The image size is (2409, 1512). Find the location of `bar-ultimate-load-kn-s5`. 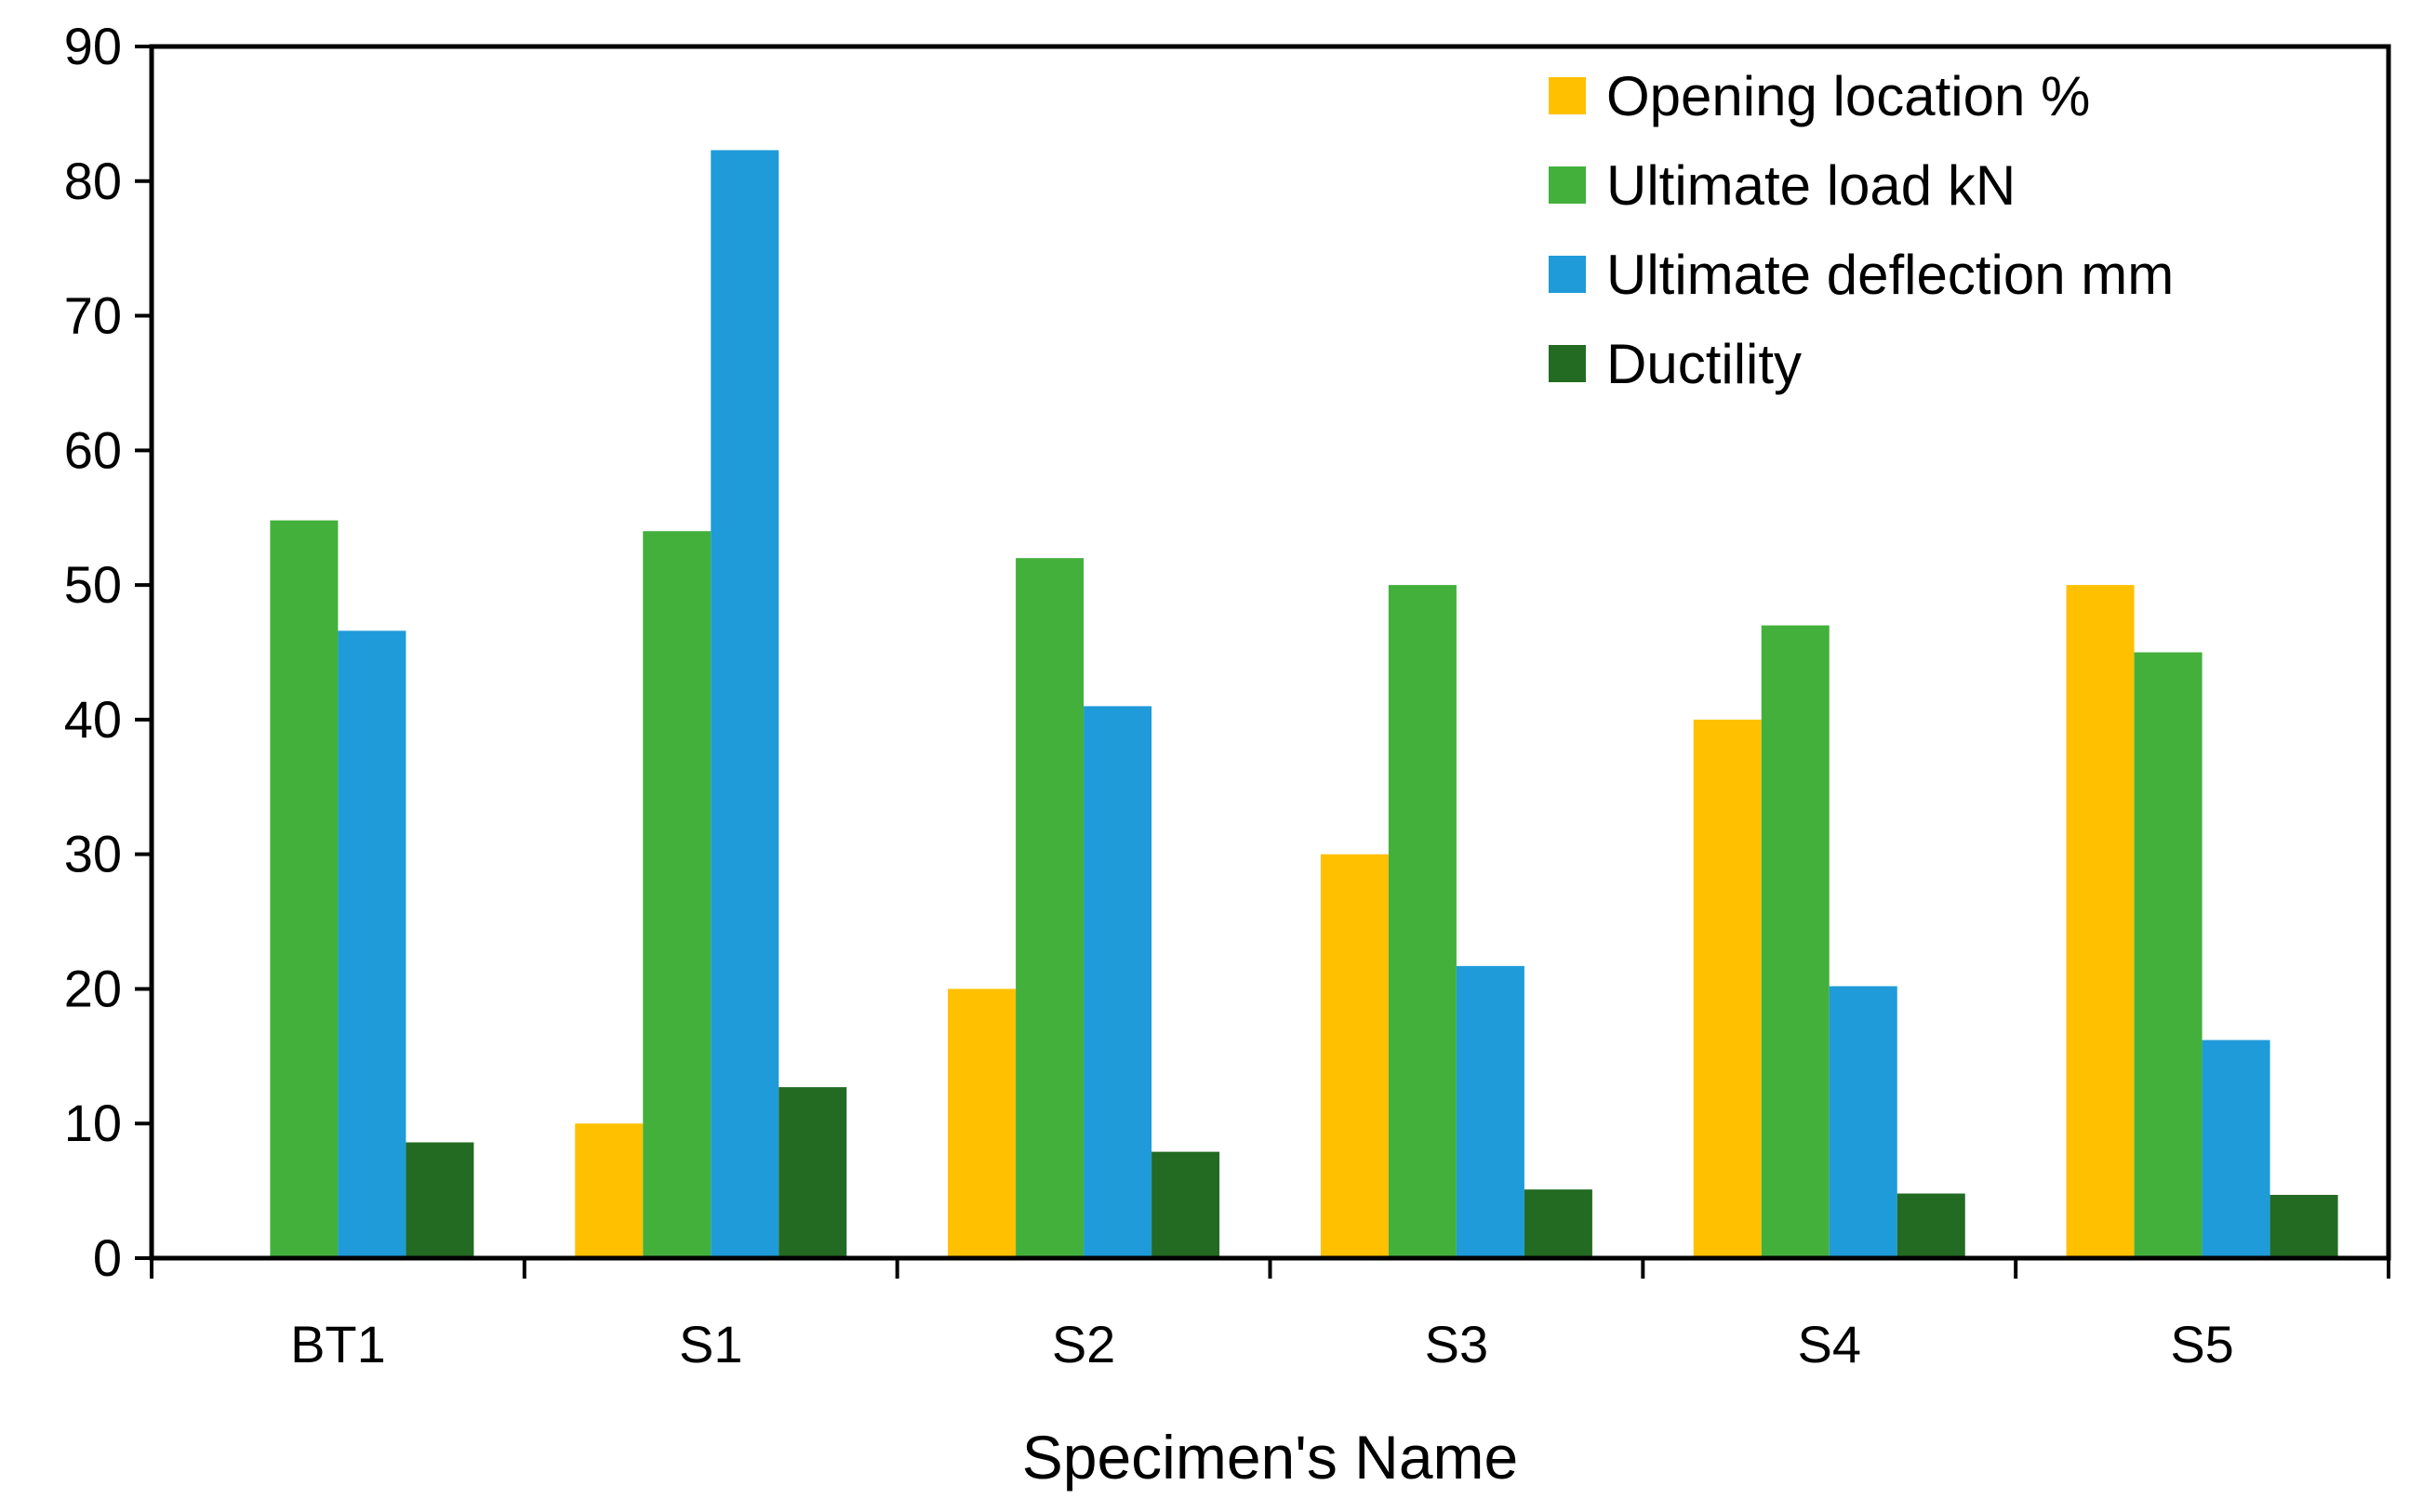

bar-ultimate-load-kn-s5 is located at coordinates (2168, 955).